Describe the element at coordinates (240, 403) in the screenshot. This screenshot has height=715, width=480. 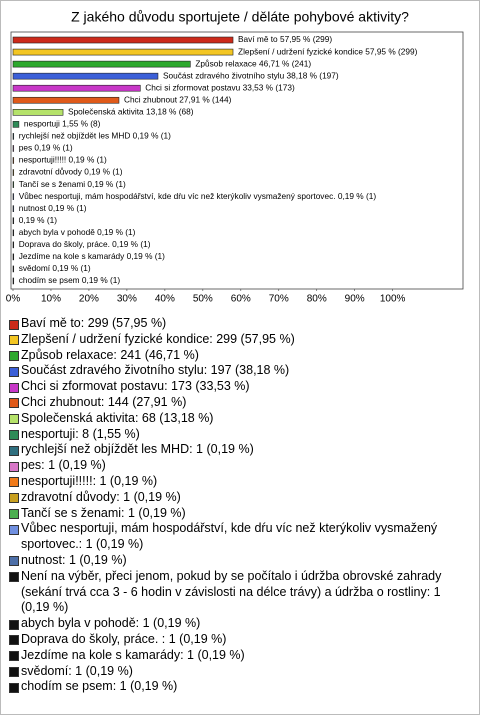
I see `legend-item: Chci zhubnout: 144 (27,91 %)` at that location.